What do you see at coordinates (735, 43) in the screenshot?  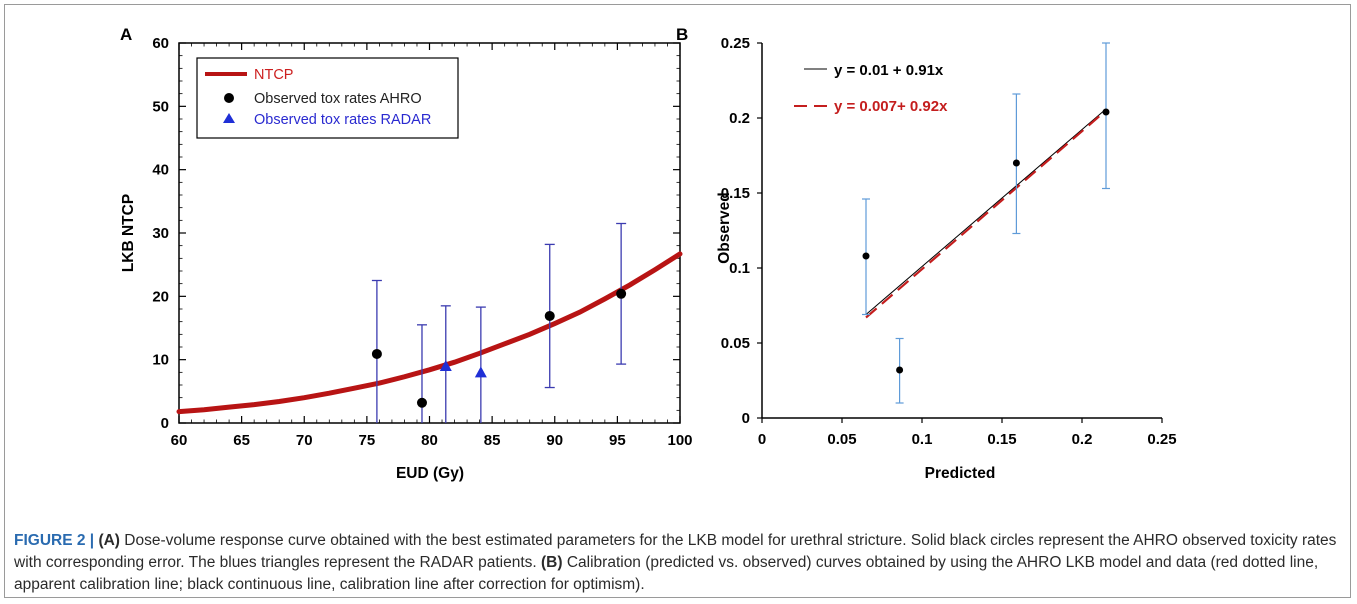 I see `panel-b-y-tick-label: 0.25` at bounding box center [735, 43].